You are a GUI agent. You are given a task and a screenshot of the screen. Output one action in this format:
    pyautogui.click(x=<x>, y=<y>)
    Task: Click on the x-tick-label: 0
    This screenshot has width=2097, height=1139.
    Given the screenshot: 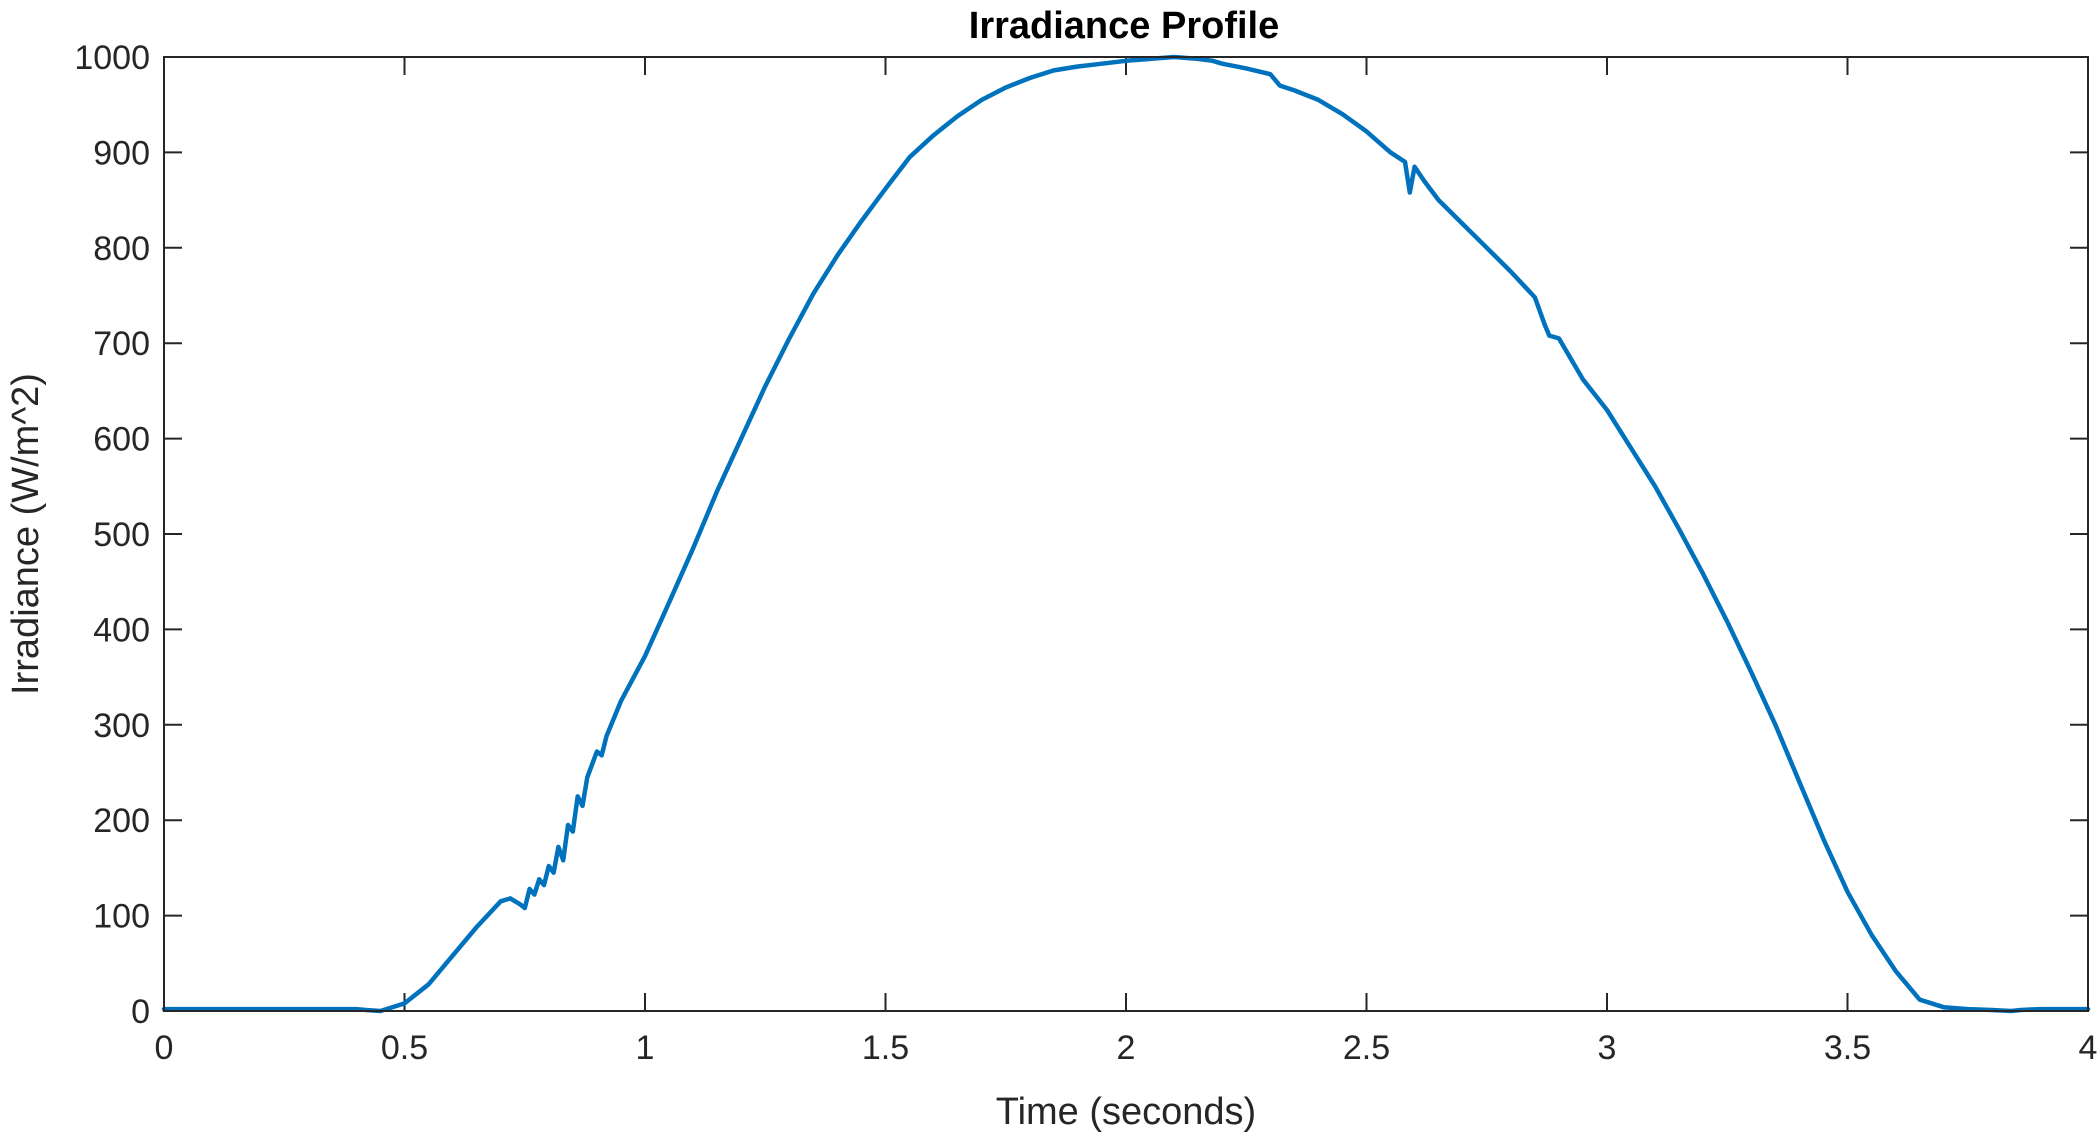 What is the action you would take?
    pyautogui.click(x=164, y=1048)
    